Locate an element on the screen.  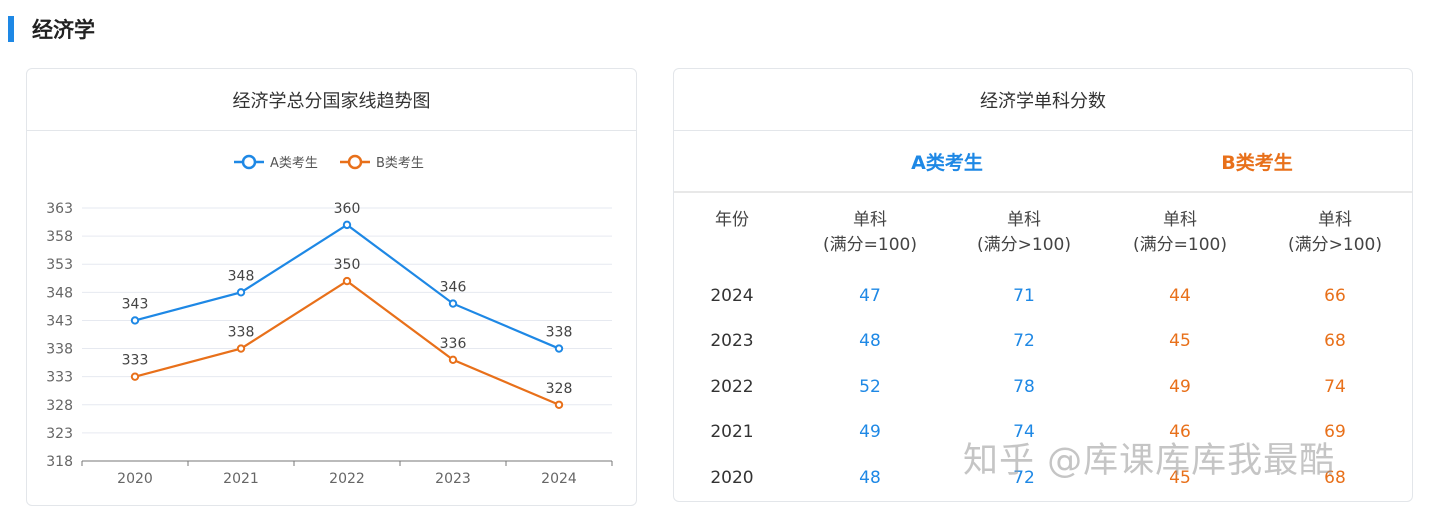
b-score-gt100-cell: 74 is located at coordinates (1335, 387).